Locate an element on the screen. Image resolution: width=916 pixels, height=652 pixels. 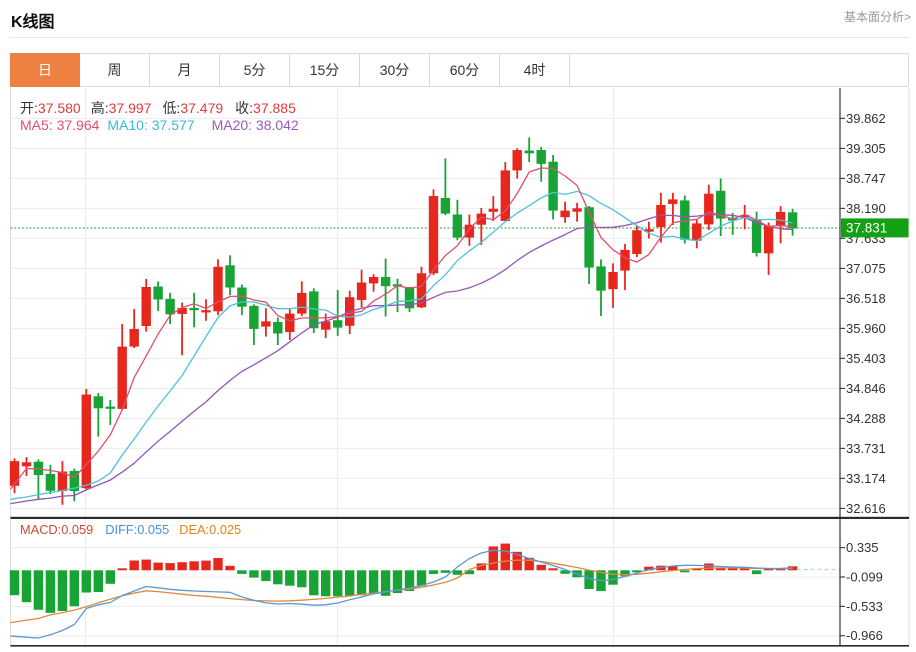
svg-text: -0.533 is located at coordinates (864, 606).